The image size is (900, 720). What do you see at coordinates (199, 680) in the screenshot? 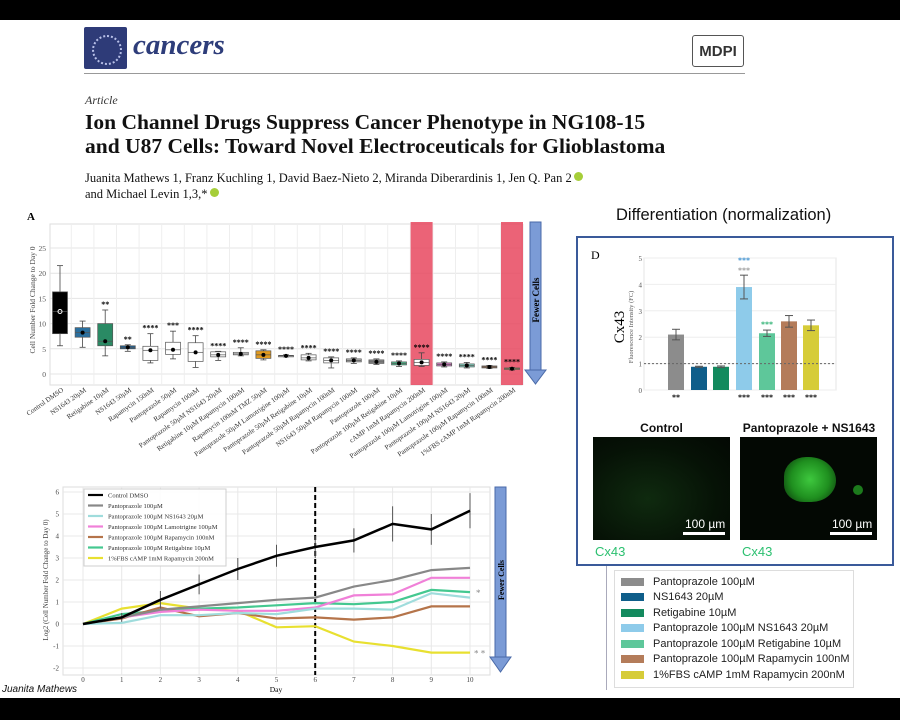
I see `x-tick-label: 3` at bounding box center [199, 680].